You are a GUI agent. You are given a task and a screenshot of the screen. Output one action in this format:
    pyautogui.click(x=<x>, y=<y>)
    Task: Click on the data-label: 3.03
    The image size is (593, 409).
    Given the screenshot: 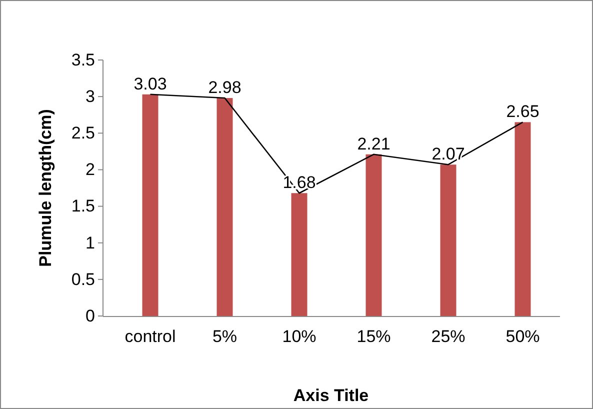 What is the action you would take?
    pyautogui.click(x=150, y=84)
    